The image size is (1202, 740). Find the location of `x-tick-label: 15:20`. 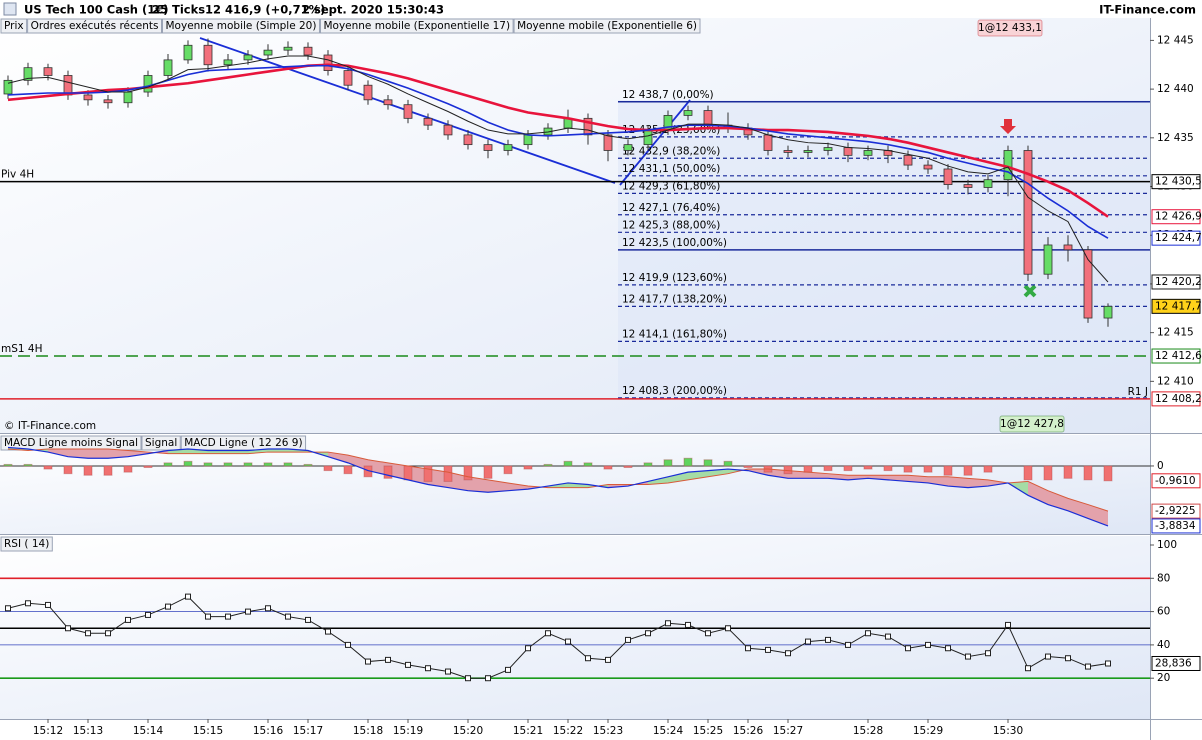

x-tick-label: 15:20 is located at coordinates (468, 731).